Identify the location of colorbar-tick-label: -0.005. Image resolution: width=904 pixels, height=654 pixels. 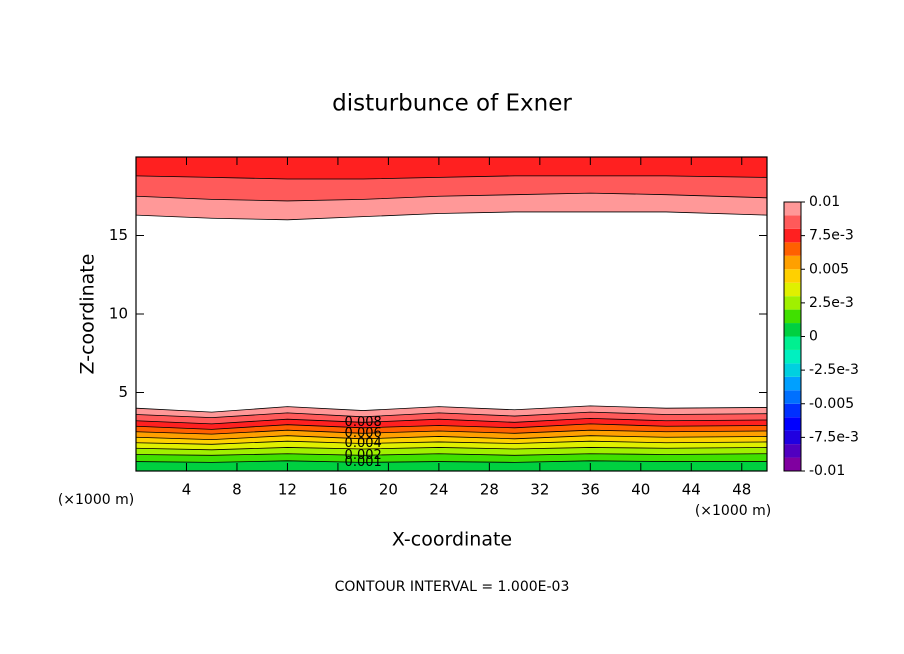
(831, 404).